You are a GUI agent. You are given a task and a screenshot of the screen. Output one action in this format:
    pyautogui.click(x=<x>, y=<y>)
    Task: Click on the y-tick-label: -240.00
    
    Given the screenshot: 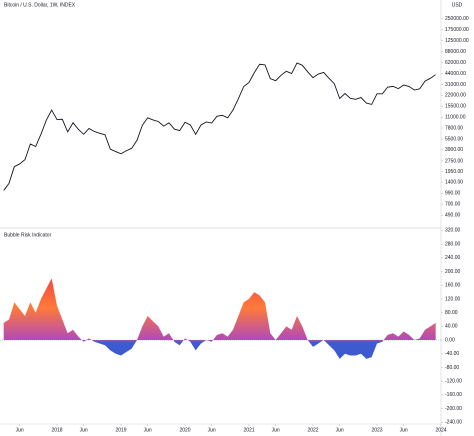 What is the action you would take?
    pyautogui.click(x=453, y=423)
    